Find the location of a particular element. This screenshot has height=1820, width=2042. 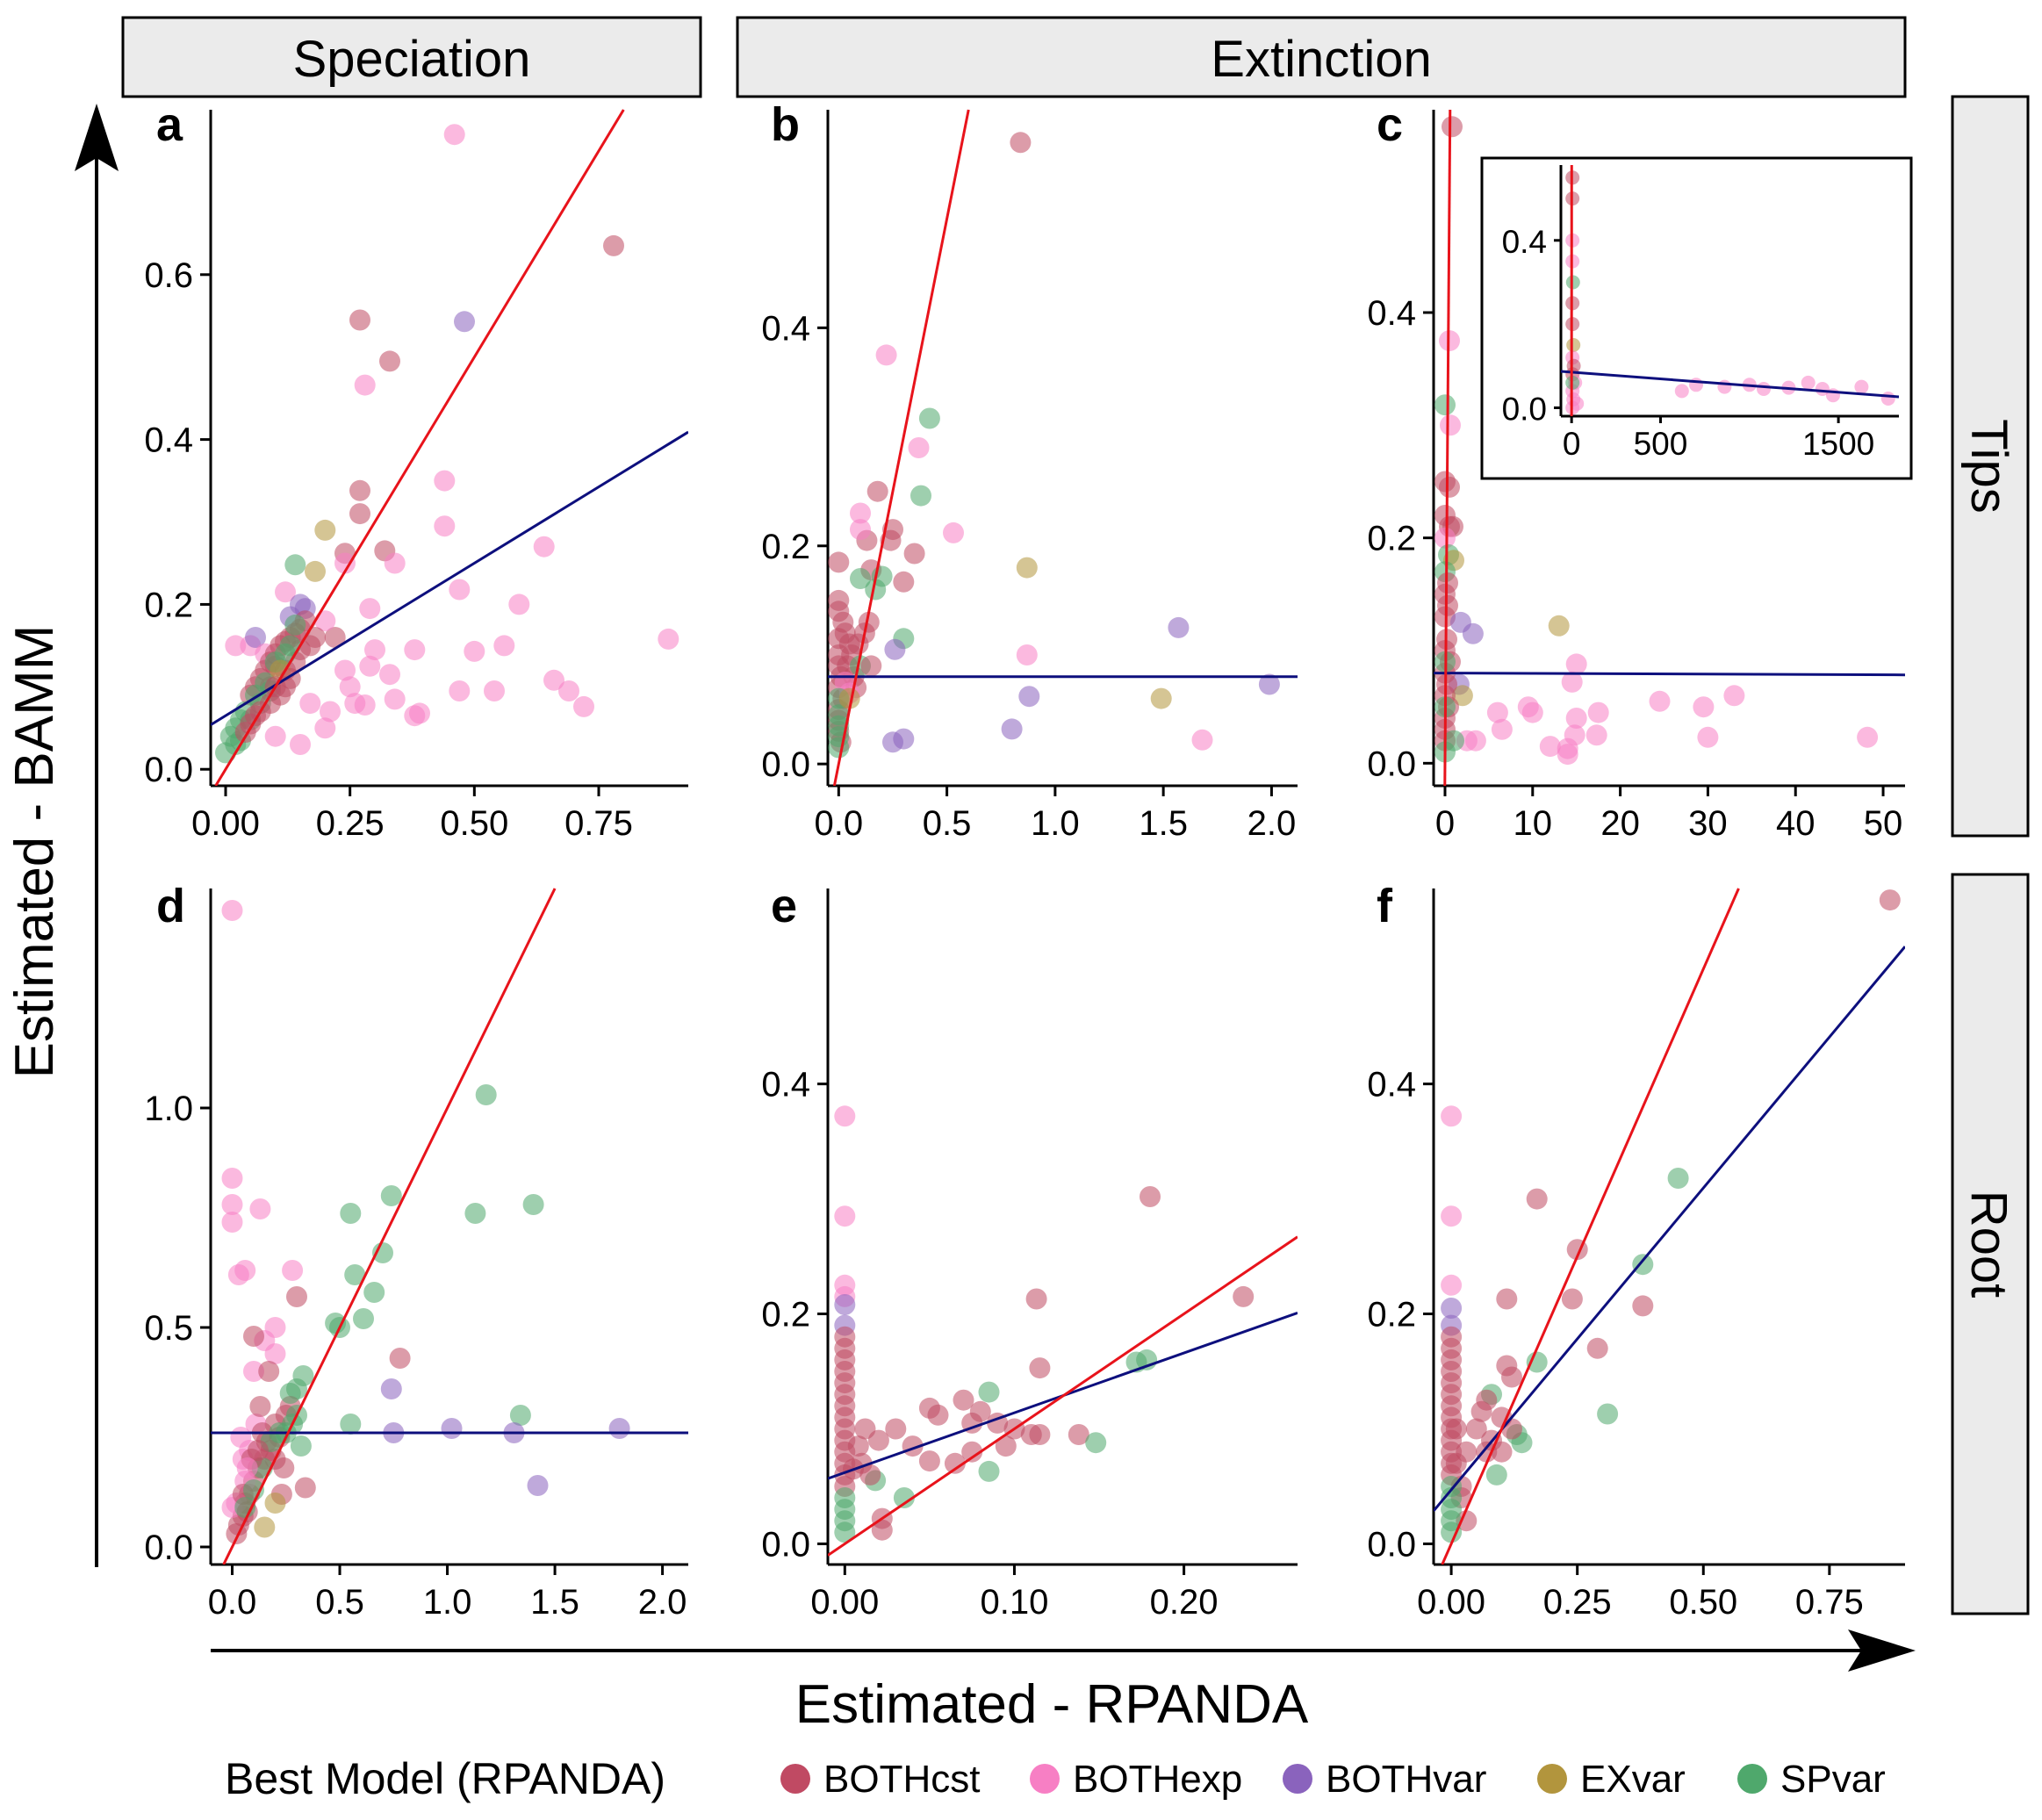

y-tick-label-e-2: 0.4 is located at coordinates (785, 1085).